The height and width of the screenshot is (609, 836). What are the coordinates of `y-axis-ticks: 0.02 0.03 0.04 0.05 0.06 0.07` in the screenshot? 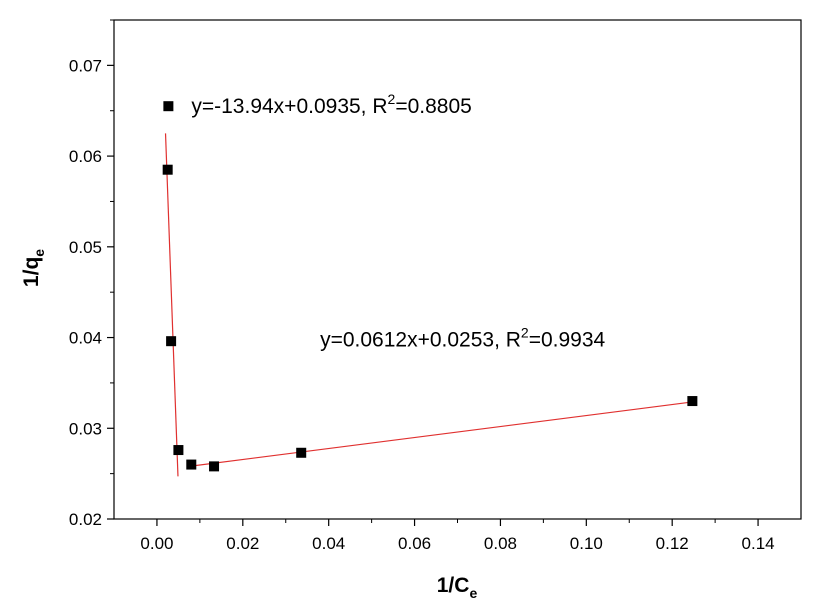 It's located at (91, 274).